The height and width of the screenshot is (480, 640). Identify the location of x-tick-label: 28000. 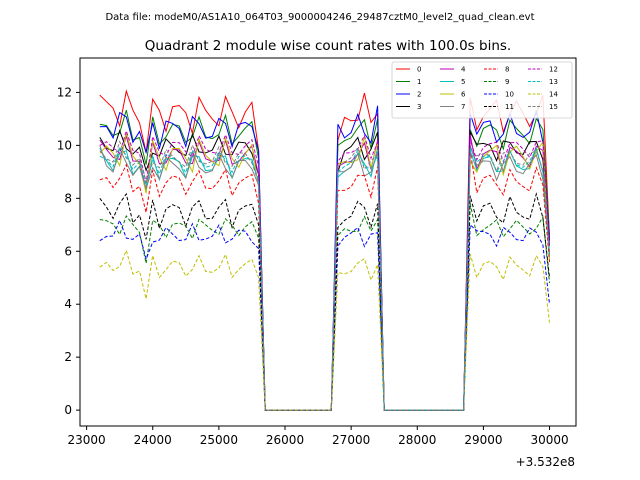
(417, 440).